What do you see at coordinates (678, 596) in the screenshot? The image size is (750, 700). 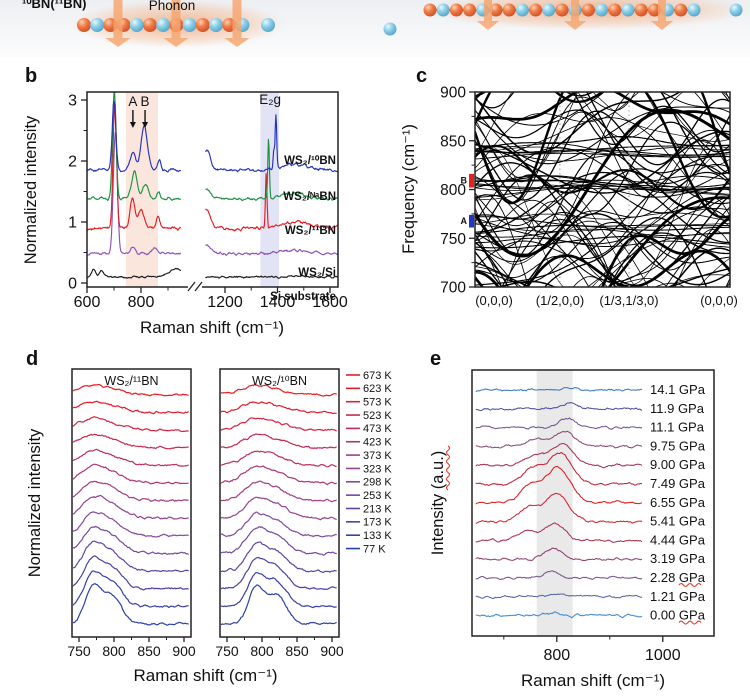 I see `pressure-label: 1.21 GPa` at bounding box center [678, 596].